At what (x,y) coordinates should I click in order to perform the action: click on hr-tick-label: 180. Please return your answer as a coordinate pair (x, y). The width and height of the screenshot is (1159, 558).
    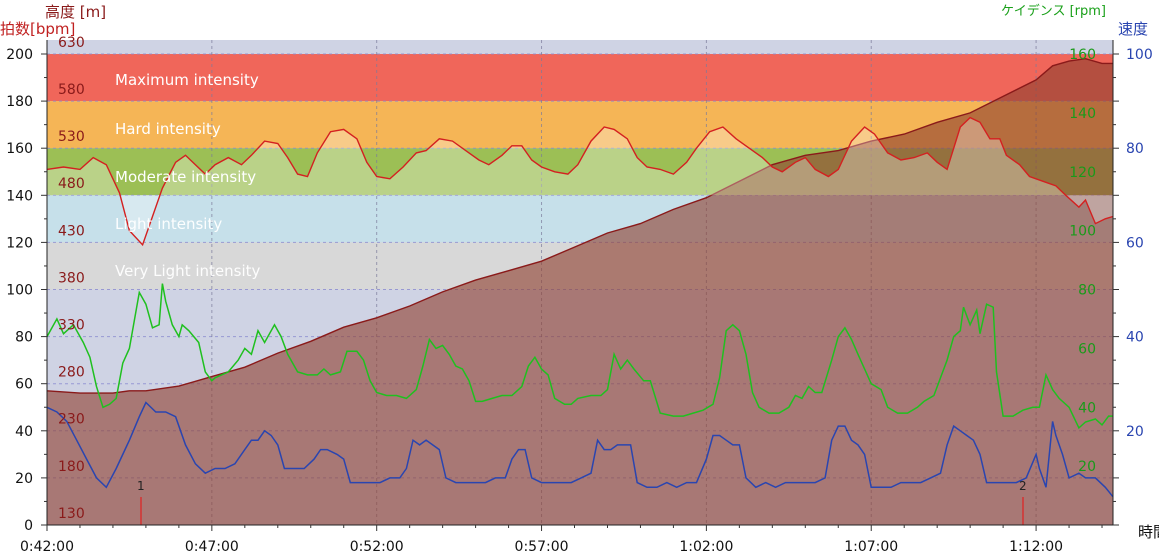
    Looking at the image, I should click on (19, 102).